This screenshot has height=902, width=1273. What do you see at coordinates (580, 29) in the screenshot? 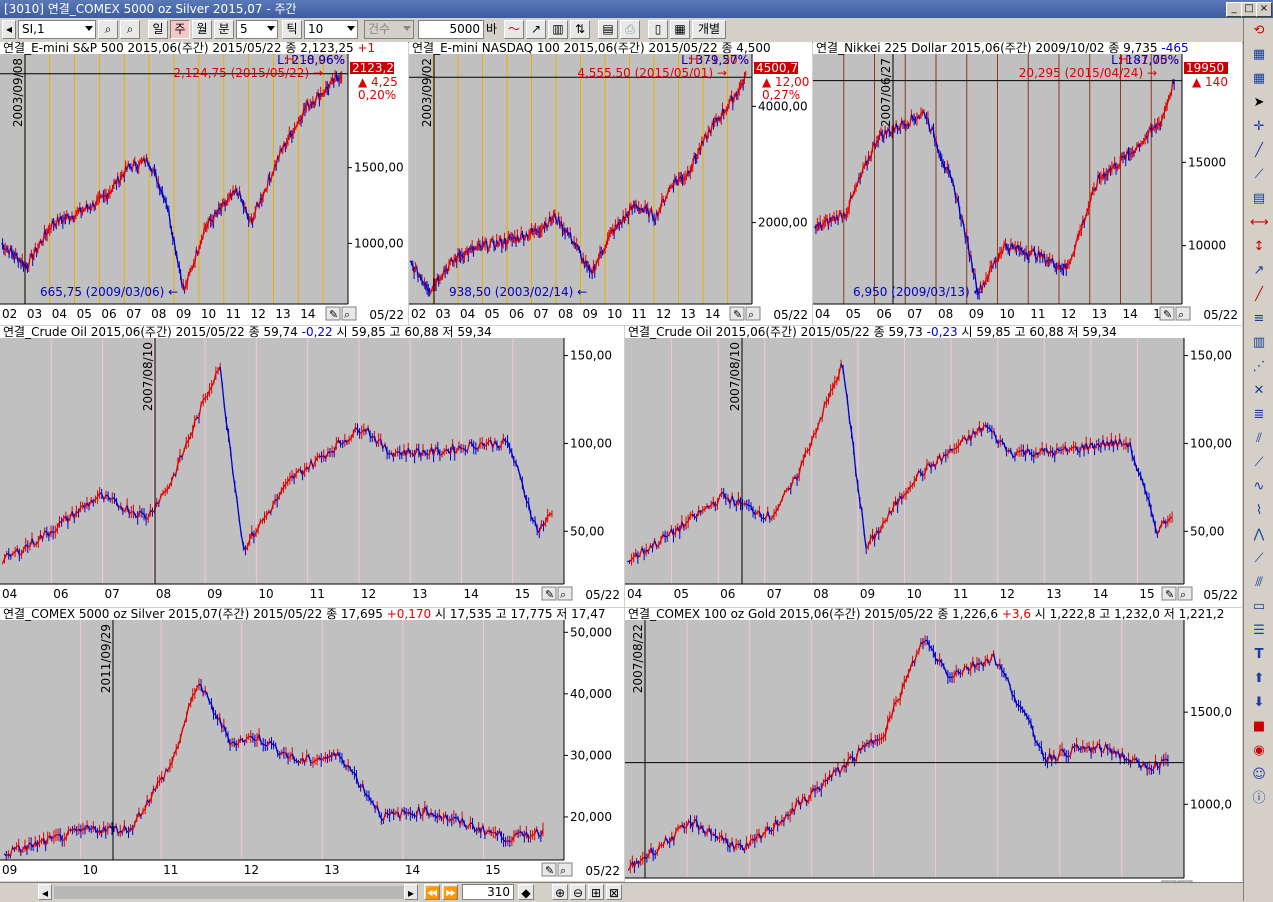
I see `sort-icon: ⇅` at bounding box center [580, 29].